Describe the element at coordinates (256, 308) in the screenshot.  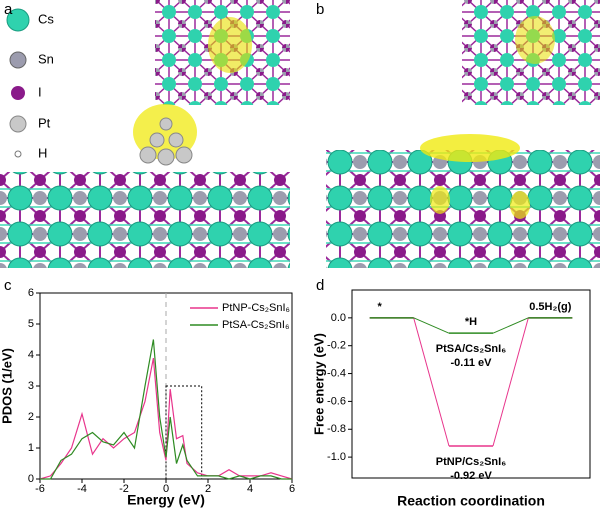
I see `legend-label: PtNP-Cs₂SnI₆` at that location.